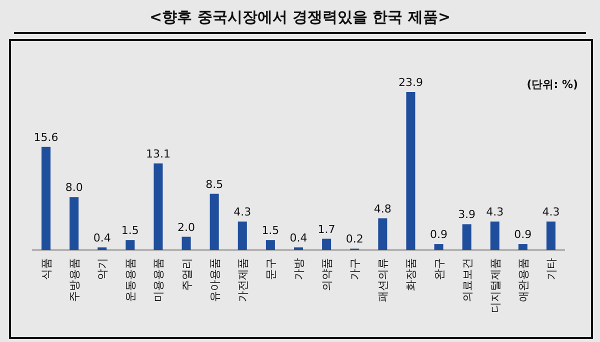  What do you see at coordinates (552, 84) in the screenshot?
I see `text: (단위: %)` at bounding box center [552, 84].